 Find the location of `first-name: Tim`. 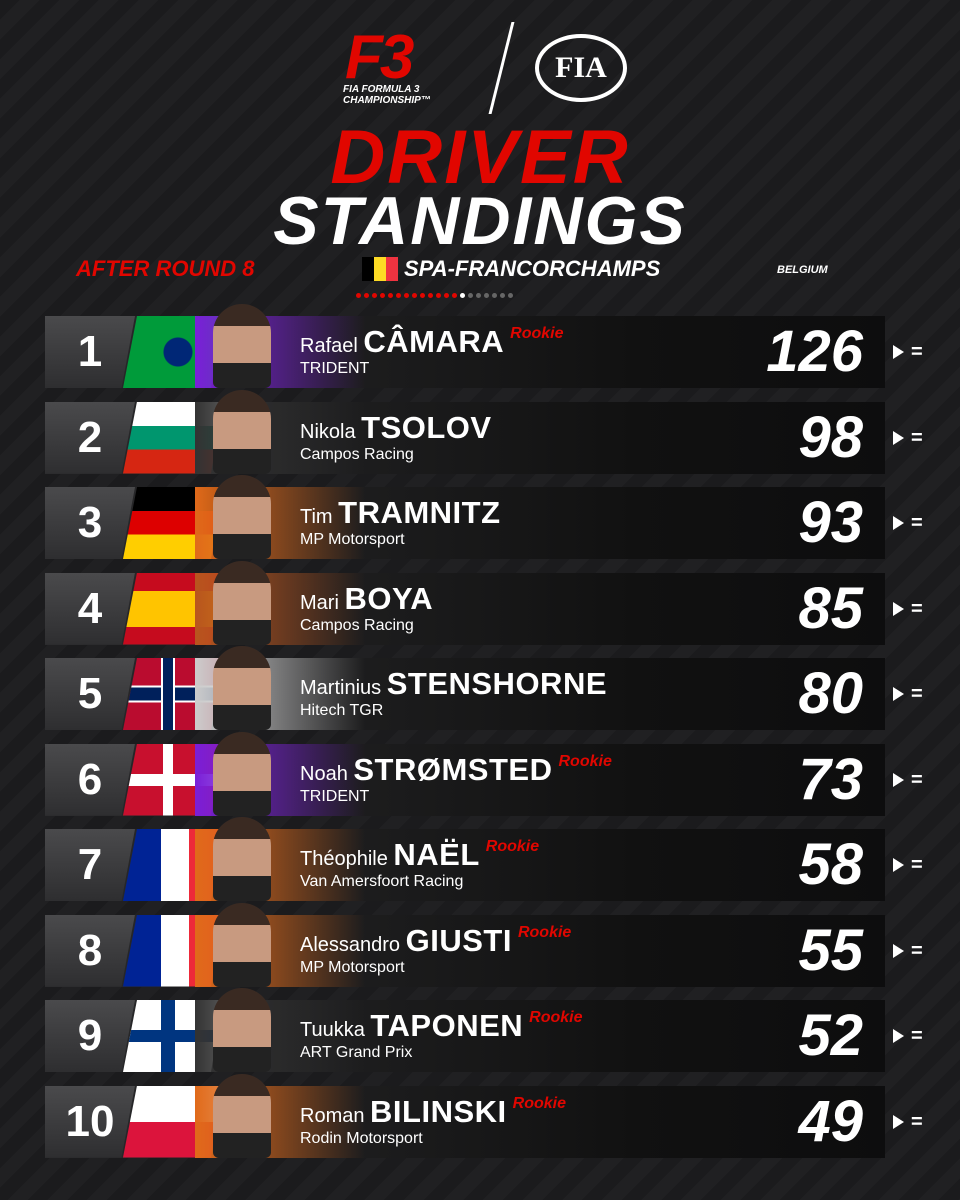

first-name: Tim is located at coordinates (316, 517).